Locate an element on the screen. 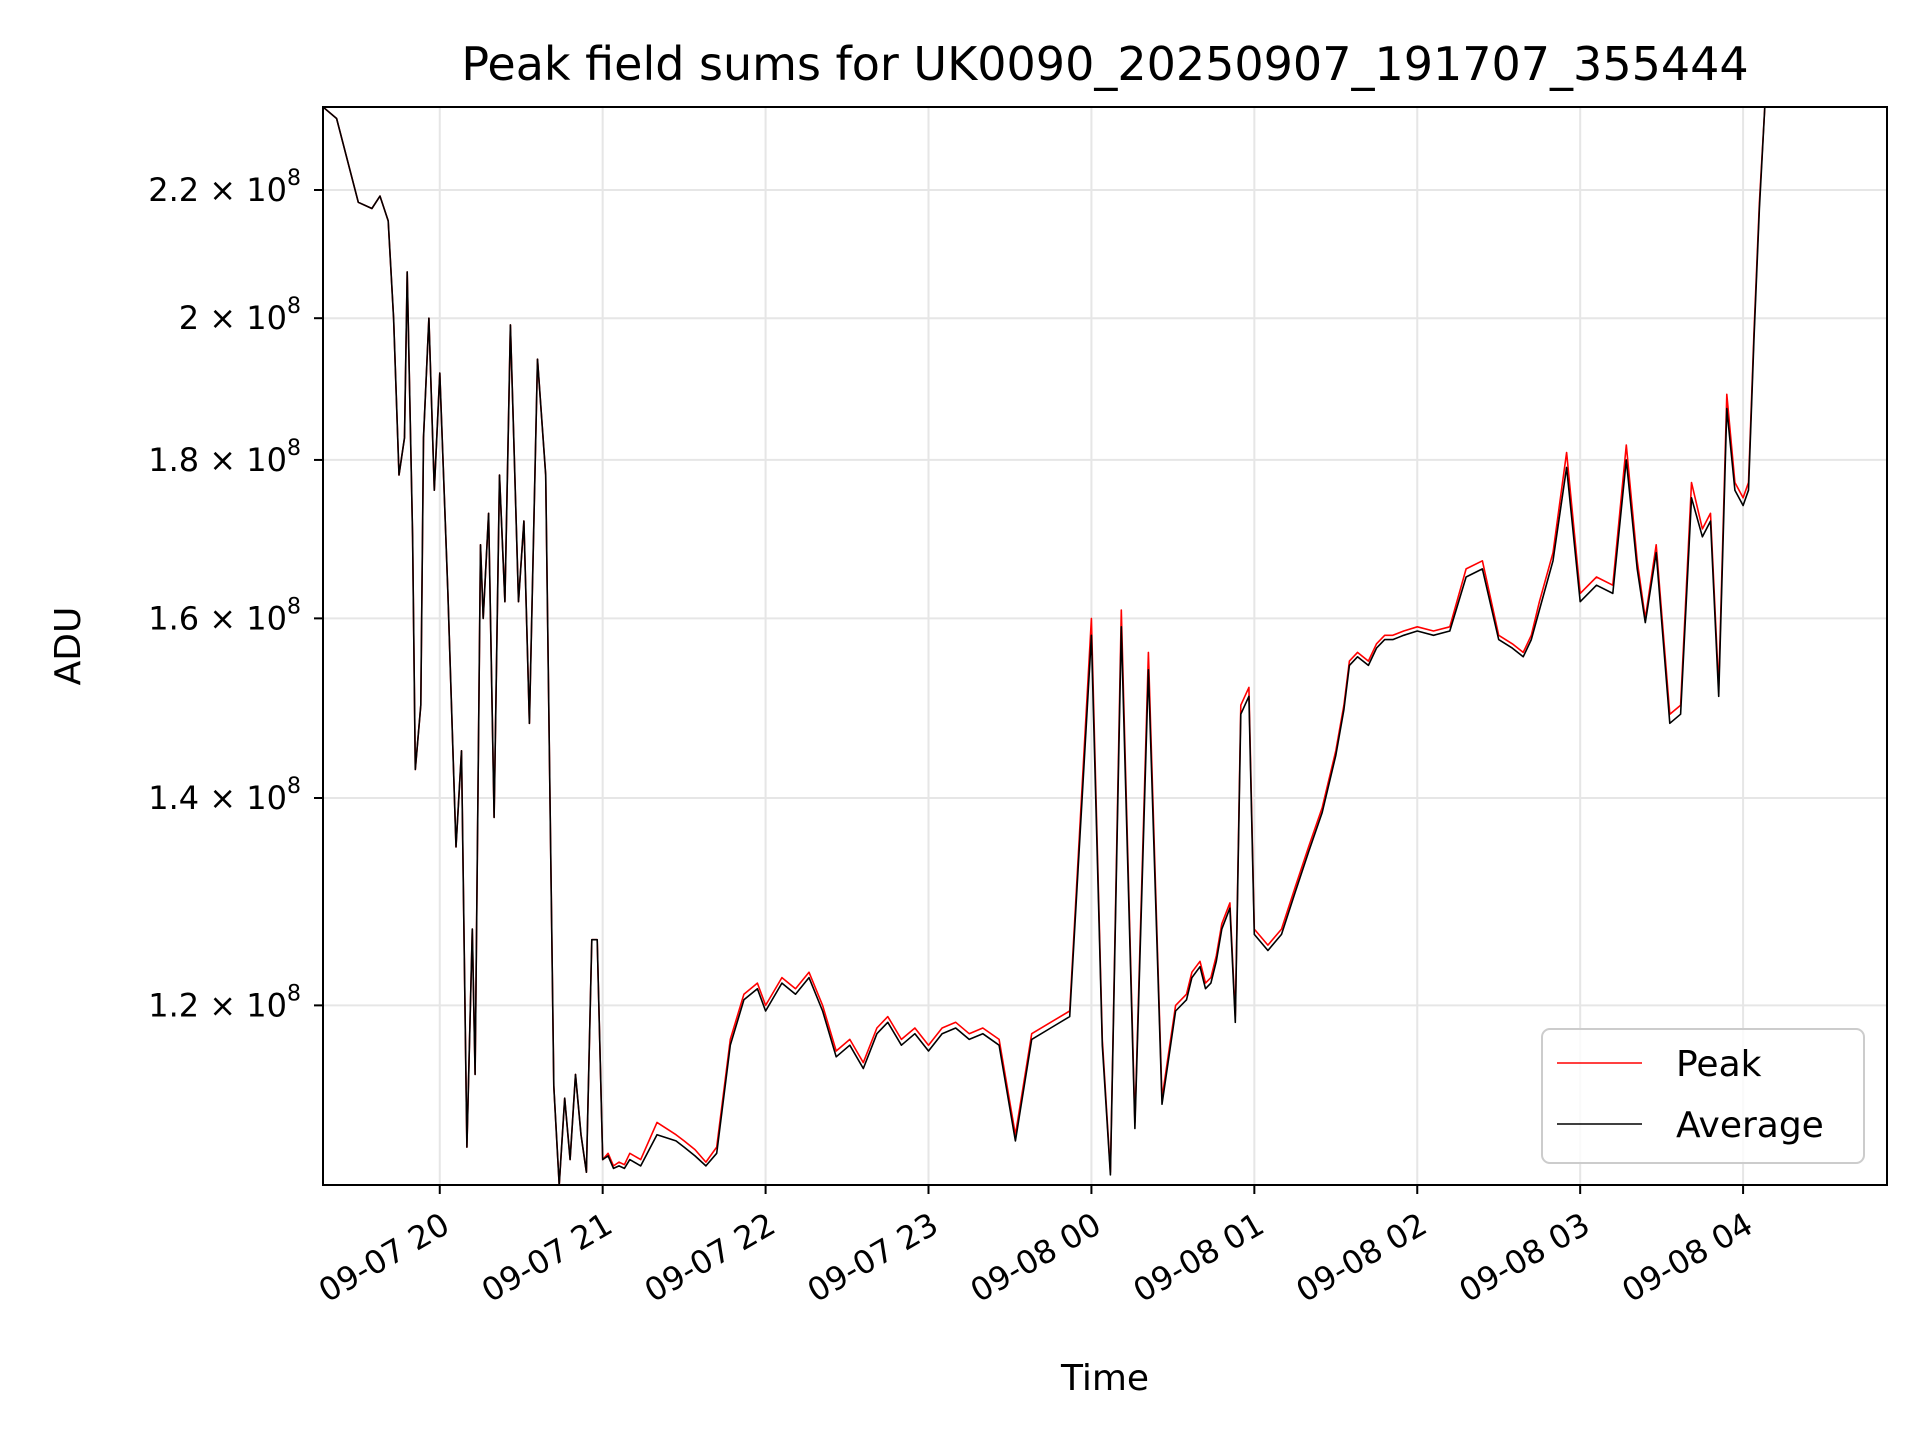 The image size is (1920, 1440). legend-label-peak: Peak is located at coordinates (1719, 1064).